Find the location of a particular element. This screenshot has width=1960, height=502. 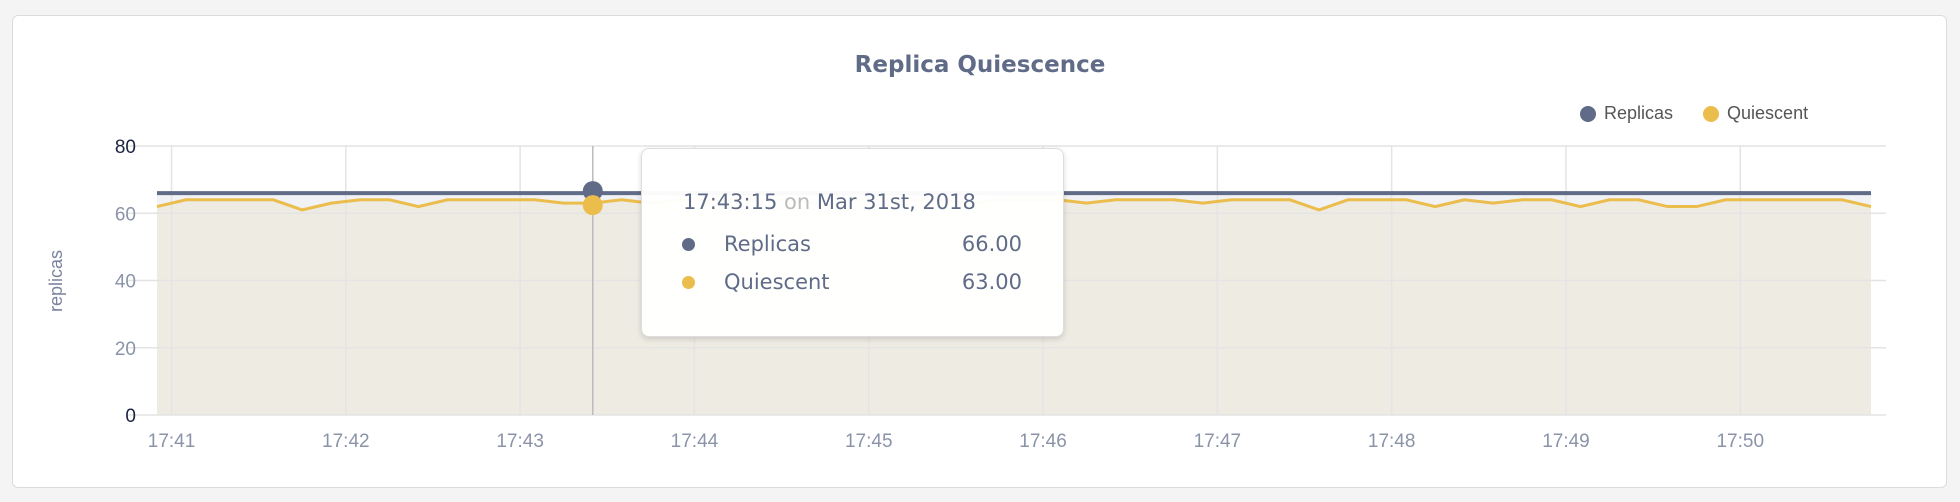

y-tick-label: 80 is located at coordinates (125, 147).